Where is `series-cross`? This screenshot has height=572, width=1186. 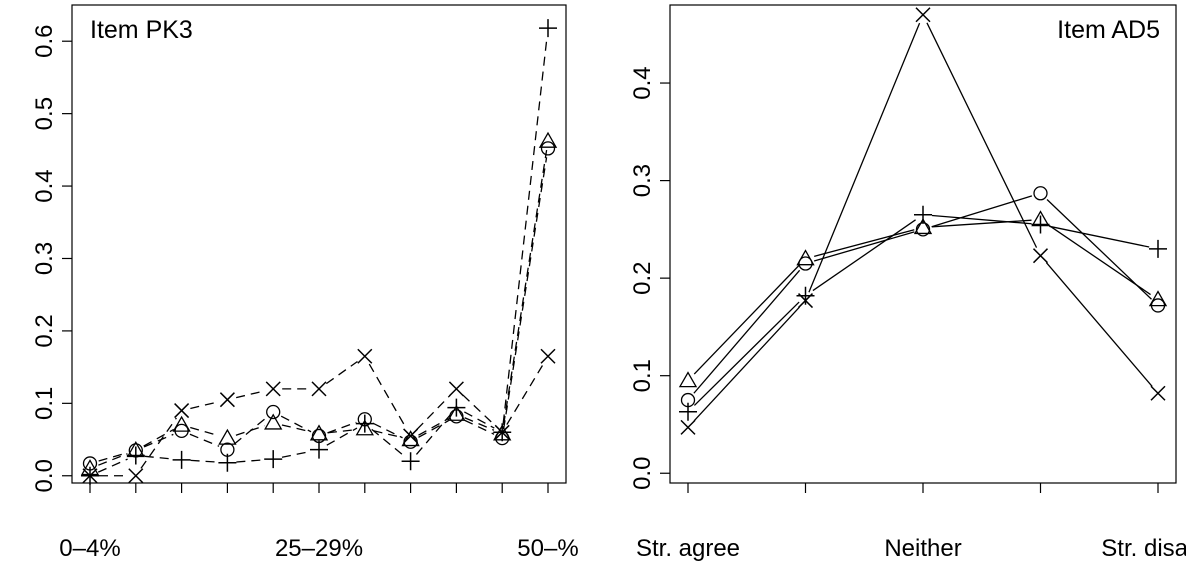 series-cross is located at coordinates (319, 416).